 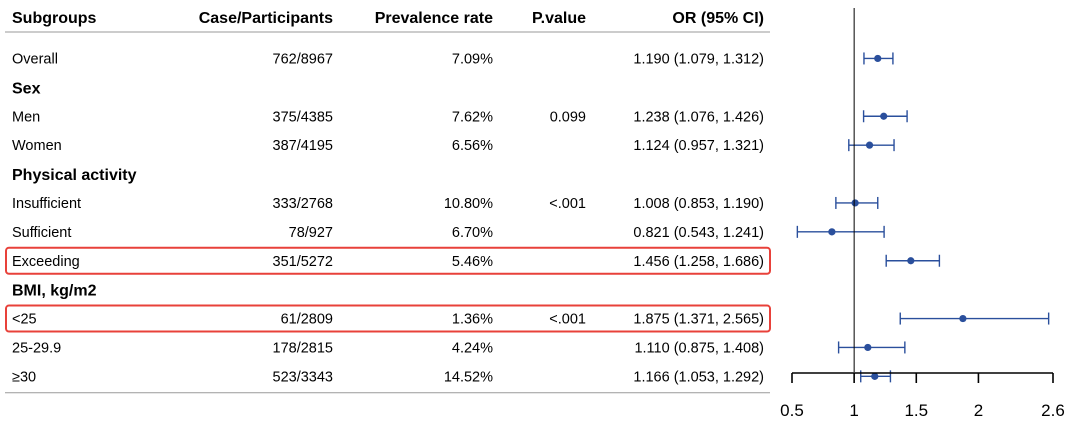 What do you see at coordinates (37, 146) in the screenshot?
I see `row-label: Women` at bounding box center [37, 146].